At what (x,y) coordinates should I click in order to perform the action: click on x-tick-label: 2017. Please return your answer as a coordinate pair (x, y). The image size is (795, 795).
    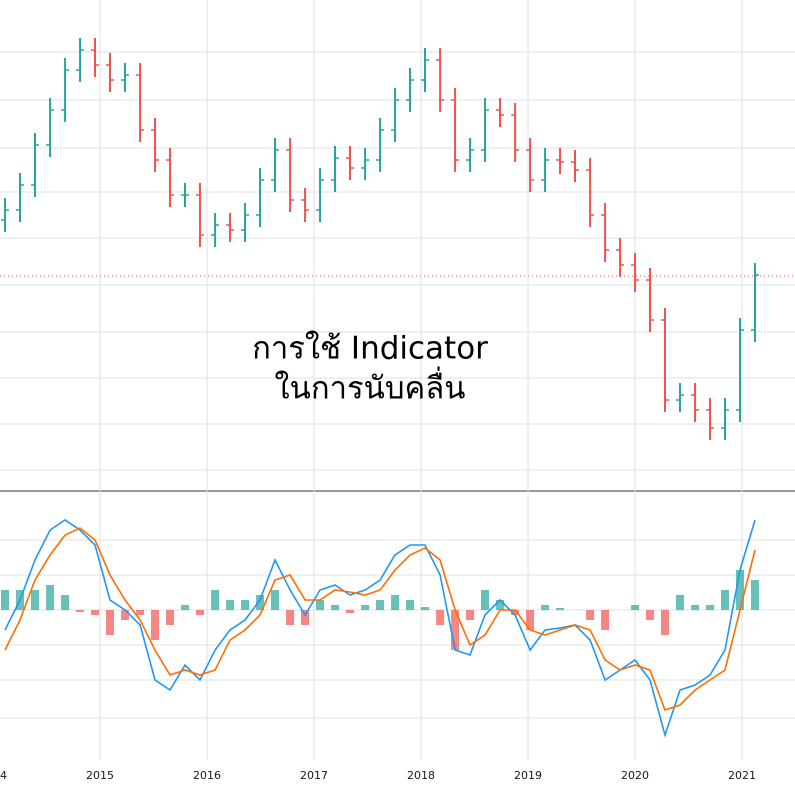
    Looking at the image, I should click on (314, 775).